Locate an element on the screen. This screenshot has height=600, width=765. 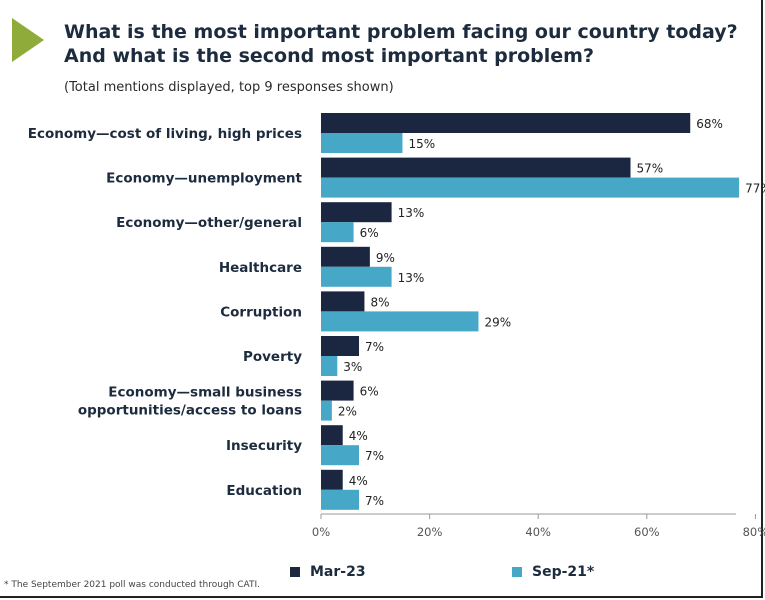
data-label: 77% is located at coordinates (755, 189).